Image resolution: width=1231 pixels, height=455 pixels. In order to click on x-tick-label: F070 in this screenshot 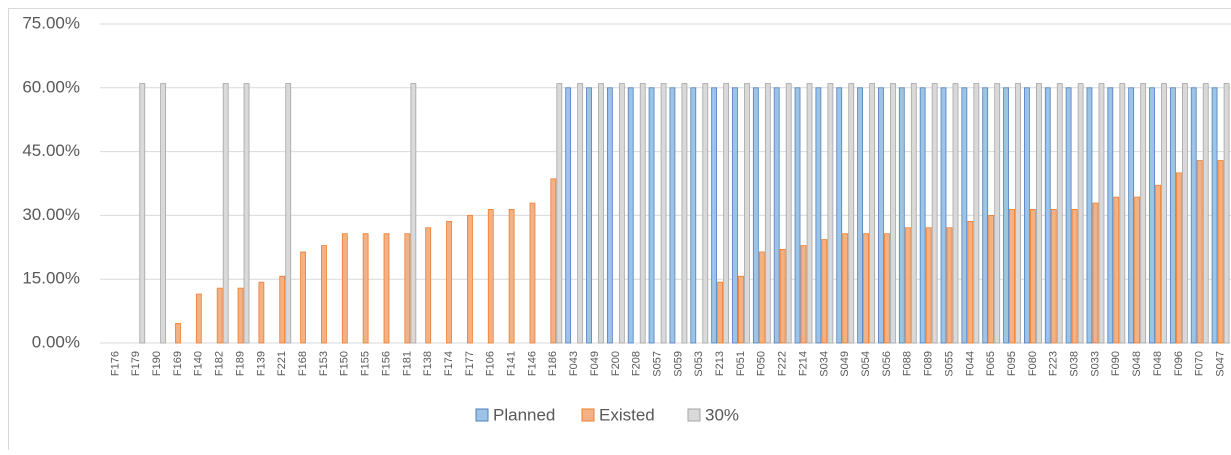, I will do `click(1200, 363)`.